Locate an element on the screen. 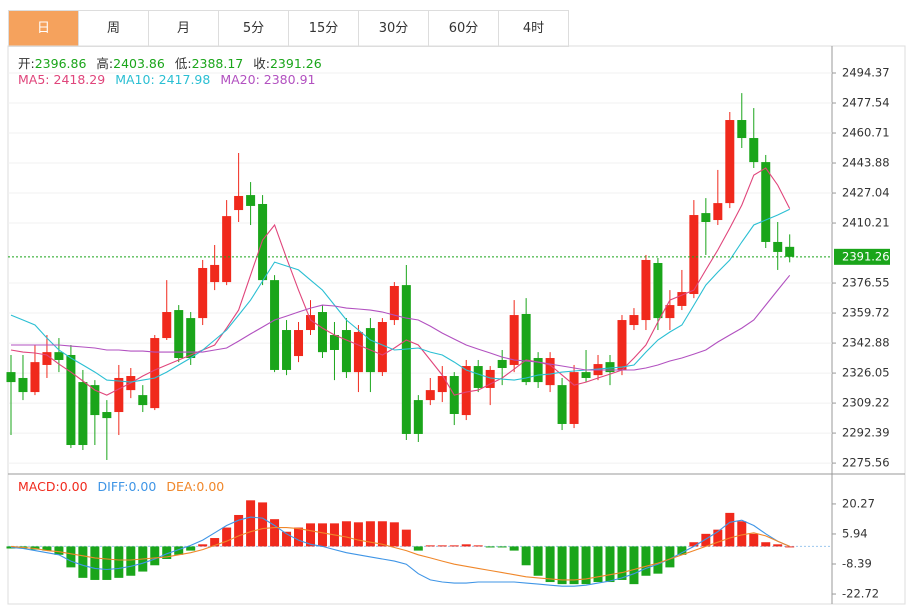 The image size is (914, 606). y-tick-label: 2292.39 is located at coordinates (866, 433).